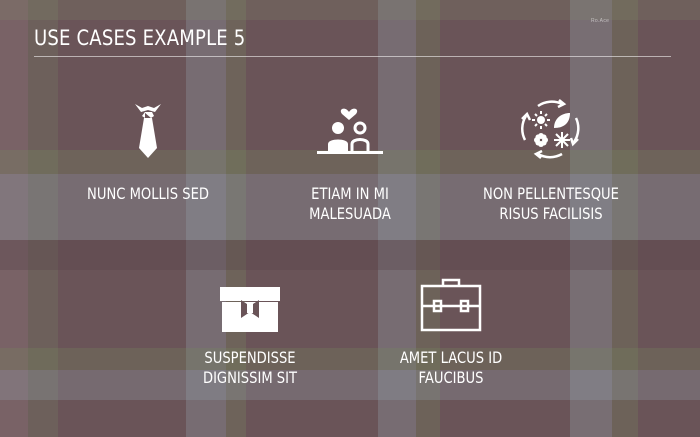  Describe the element at coordinates (140, 38) in the screenshot. I see `slide-title: USE CASES EXAMPLE 5` at that location.